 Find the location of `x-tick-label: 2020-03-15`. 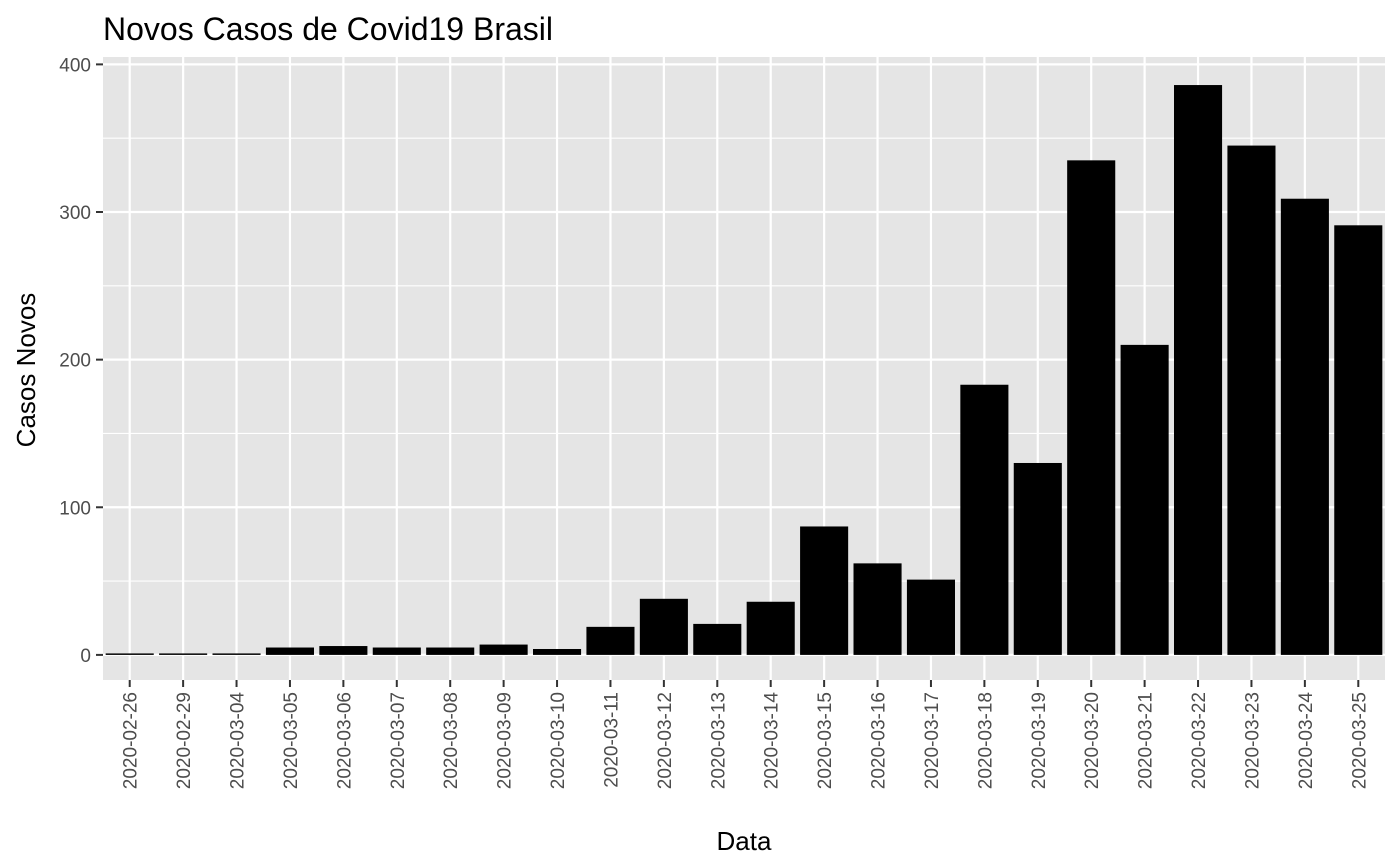

x-tick-label: 2020-03-15 is located at coordinates (825, 740).